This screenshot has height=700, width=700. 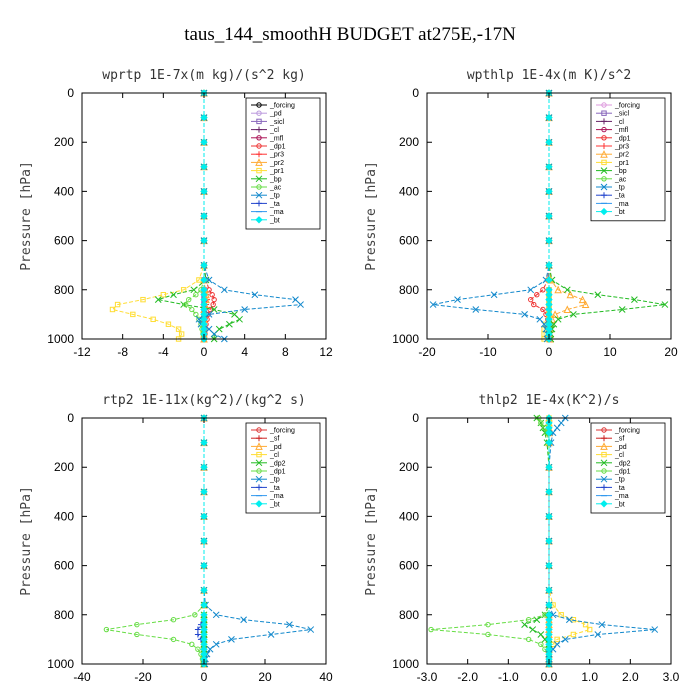 I want to click on x-tick-label: -3.0, so click(x=427, y=677).